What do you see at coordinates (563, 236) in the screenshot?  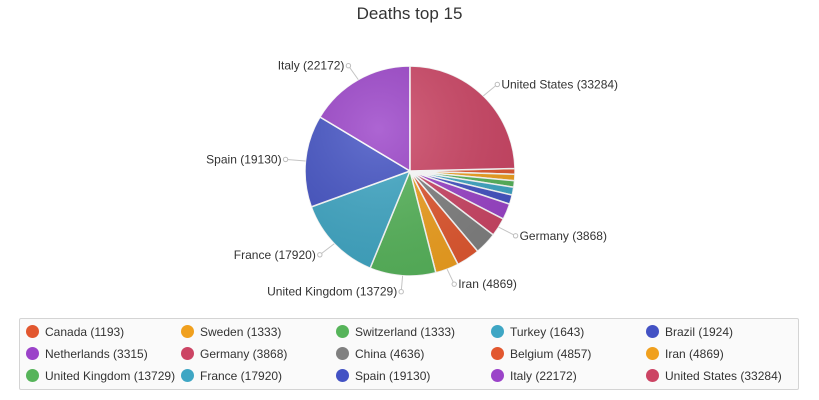 I see `callout-label-germany-3868: Germany (3868)` at bounding box center [563, 236].